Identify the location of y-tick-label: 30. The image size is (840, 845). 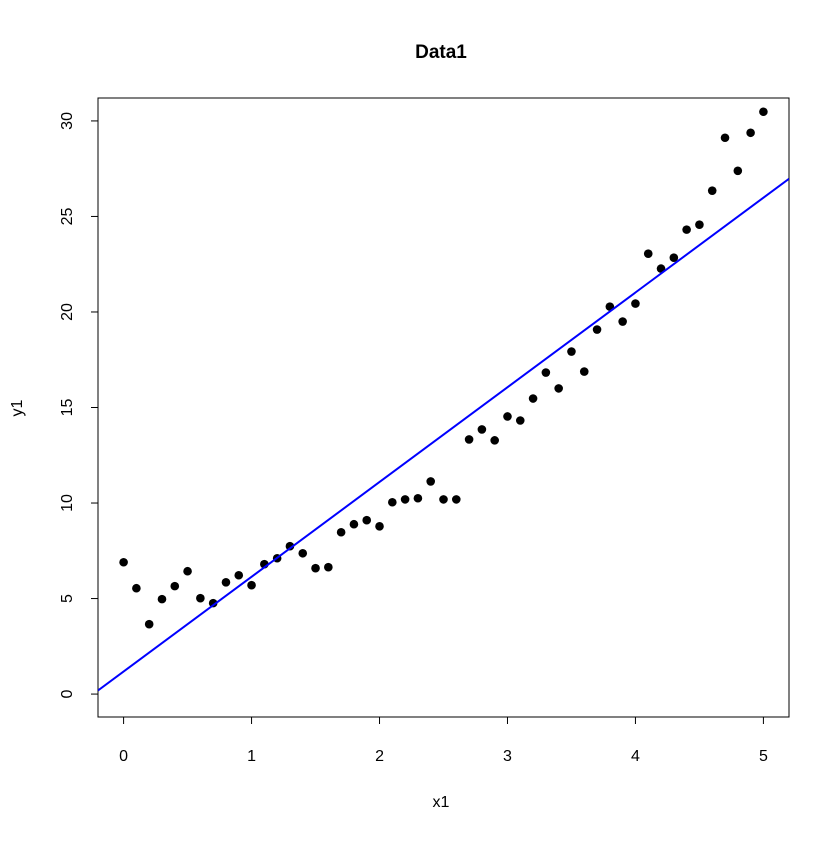
(67, 121).